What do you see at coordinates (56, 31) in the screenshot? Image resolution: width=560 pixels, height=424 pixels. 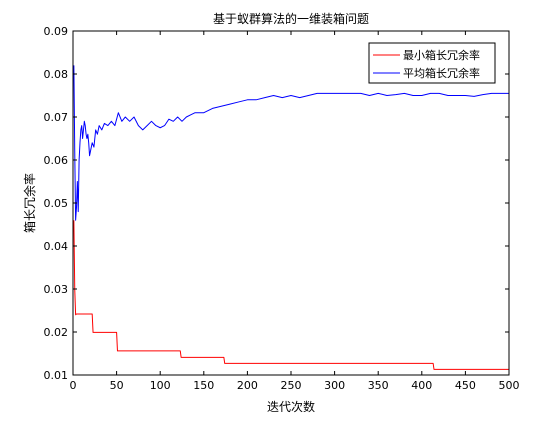 I see `y-tick-label: 0.09` at bounding box center [56, 31].